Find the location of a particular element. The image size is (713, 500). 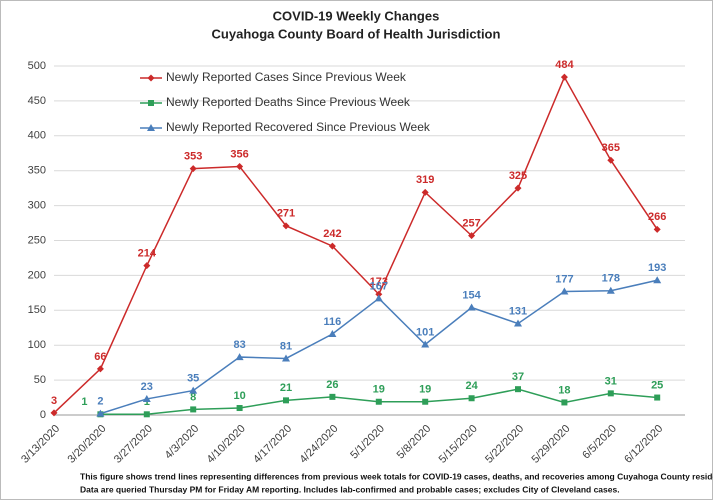

data-label: 37 is located at coordinates (518, 377).